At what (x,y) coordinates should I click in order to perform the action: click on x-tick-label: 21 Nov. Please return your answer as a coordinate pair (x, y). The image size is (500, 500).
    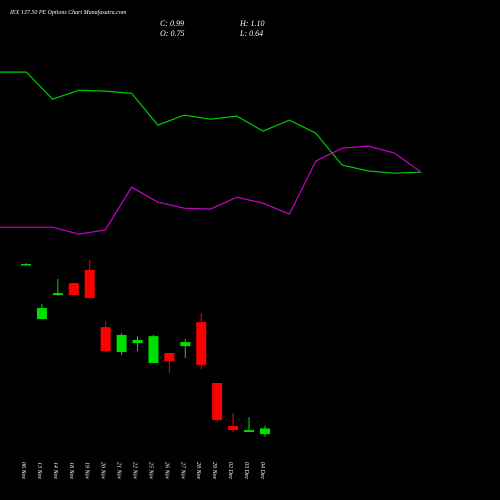
    Looking at the image, I should click on (119, 471).